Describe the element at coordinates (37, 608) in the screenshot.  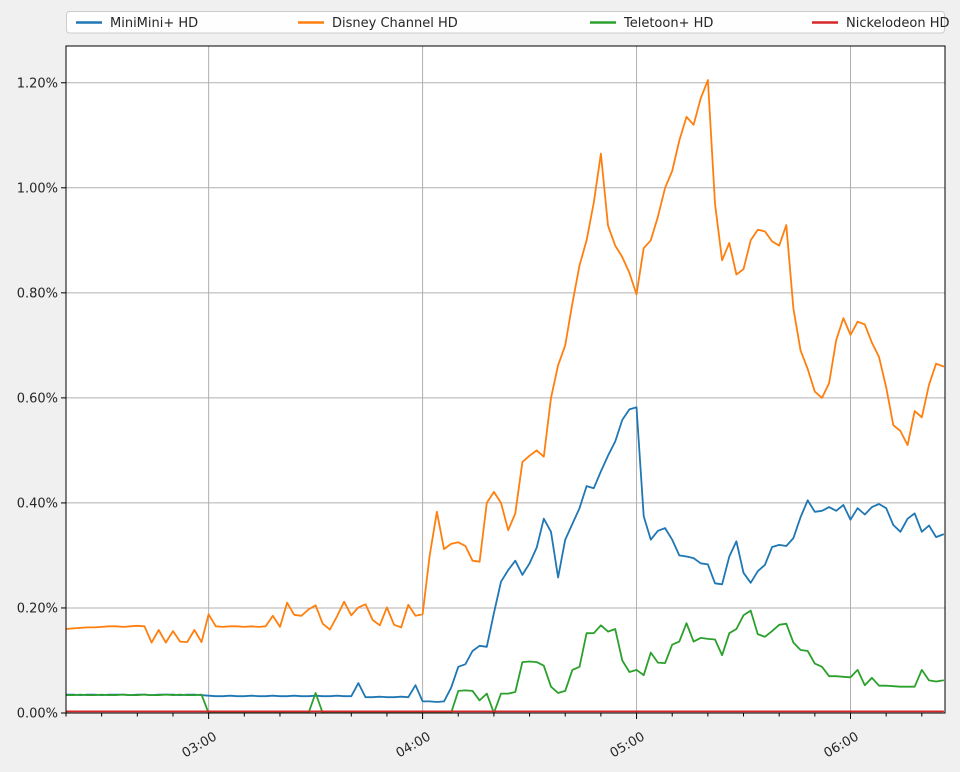
I see `y-tick-label: 0.20%` at that location.